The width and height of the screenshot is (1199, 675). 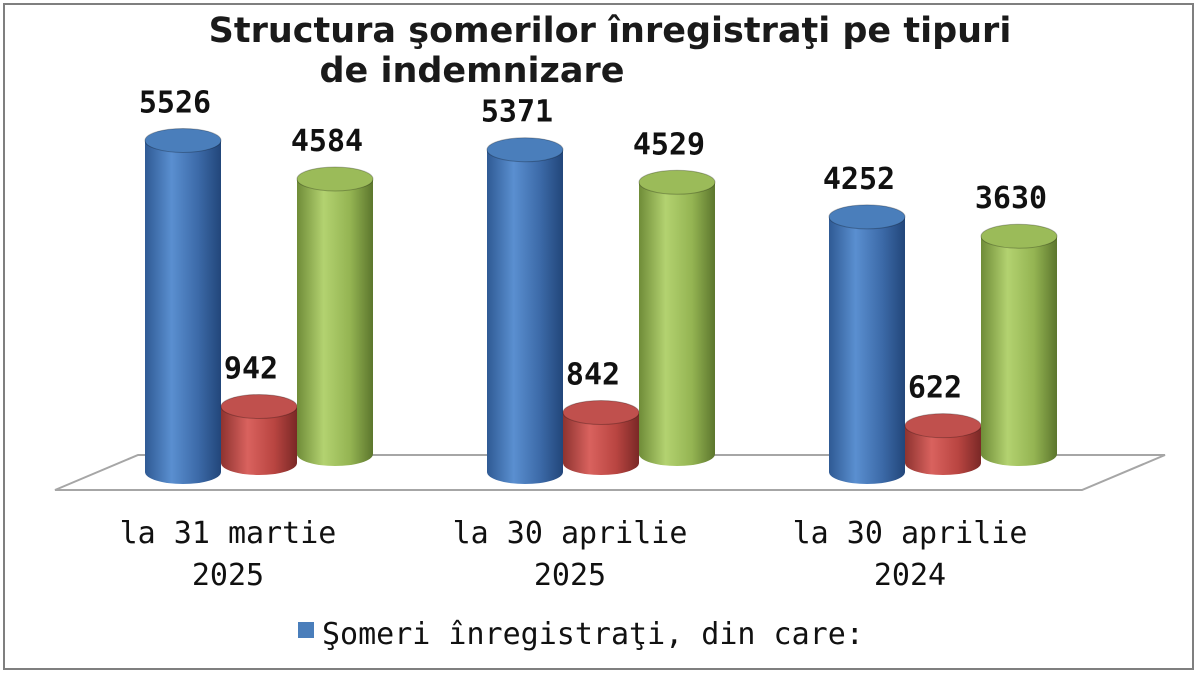 What do you see at coordinates (471, 71) in the screenshot?
I see `chart-title-line-2: de indemnizare` at bounding box center [471, 71].